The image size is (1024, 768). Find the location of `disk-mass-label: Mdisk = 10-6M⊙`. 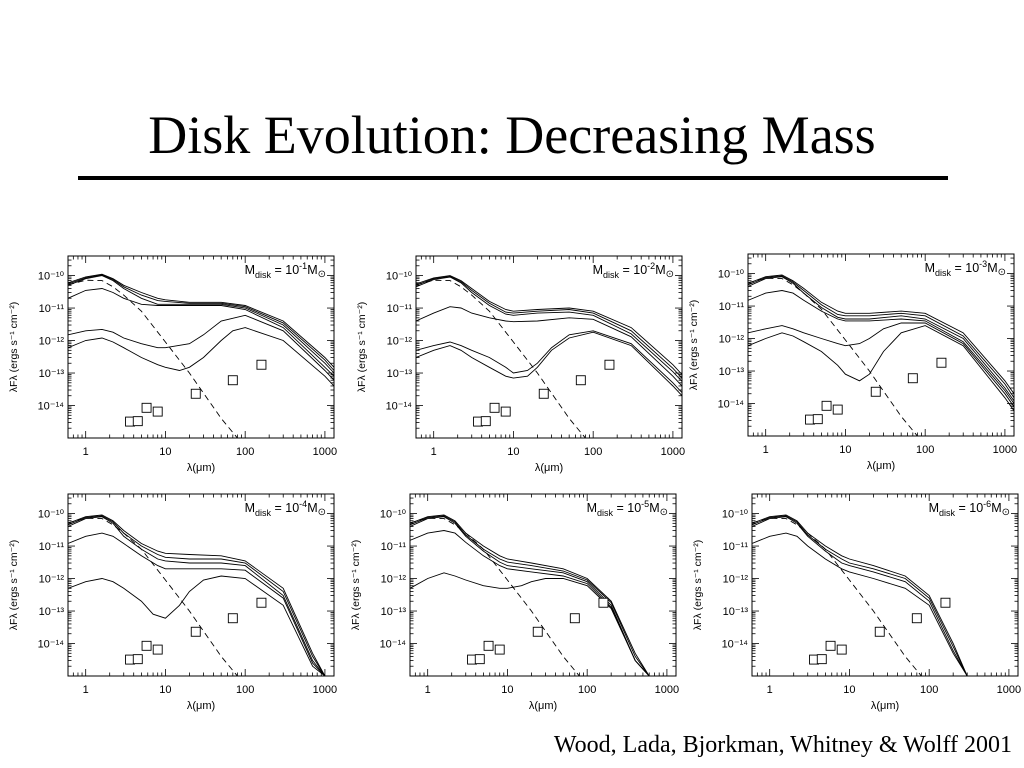

disk-mass-label: Mdisk = 10-6M⊙ is located at coordinates (969, 508).